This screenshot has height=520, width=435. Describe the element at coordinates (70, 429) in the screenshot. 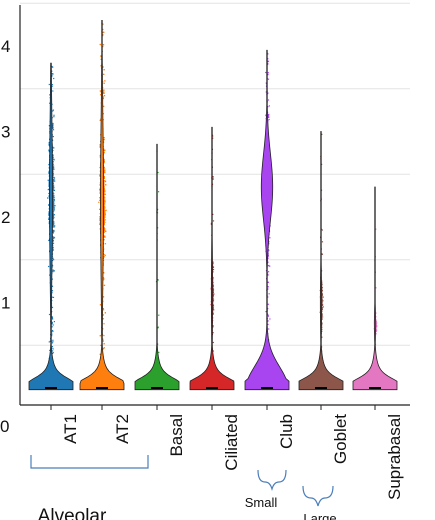

I see `x-tick-label-at1: AT1` at that location.